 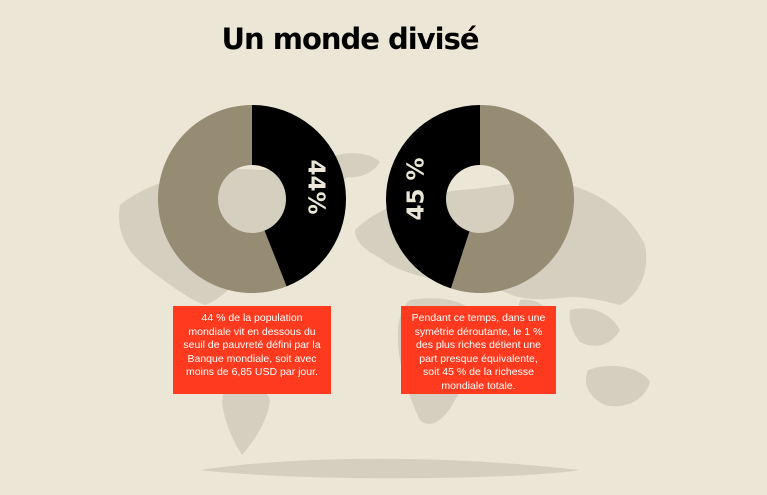 I want to click on page-title: Un monde divisé, so click(x=350, y=39).